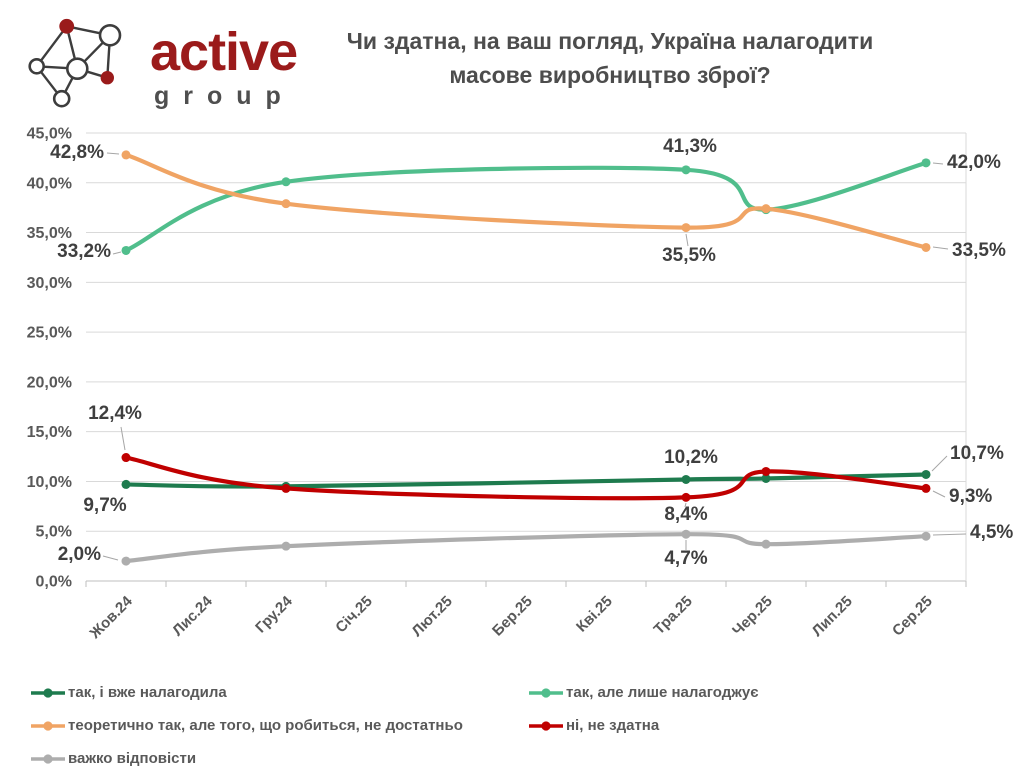 This screenshot has width=1024, height=768. I want to click on y-axis-label: 35,0%, so click(49, 233).